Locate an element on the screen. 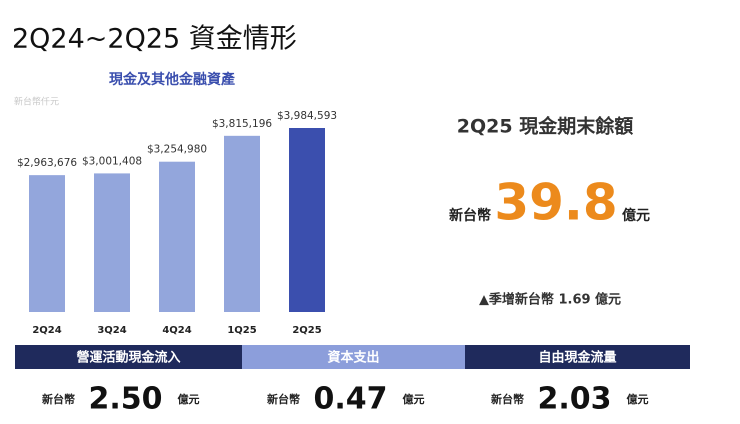 This screenshot has height=424, width=740. highlight-prefix: 新台幣 is located at coordinates (470, 215).